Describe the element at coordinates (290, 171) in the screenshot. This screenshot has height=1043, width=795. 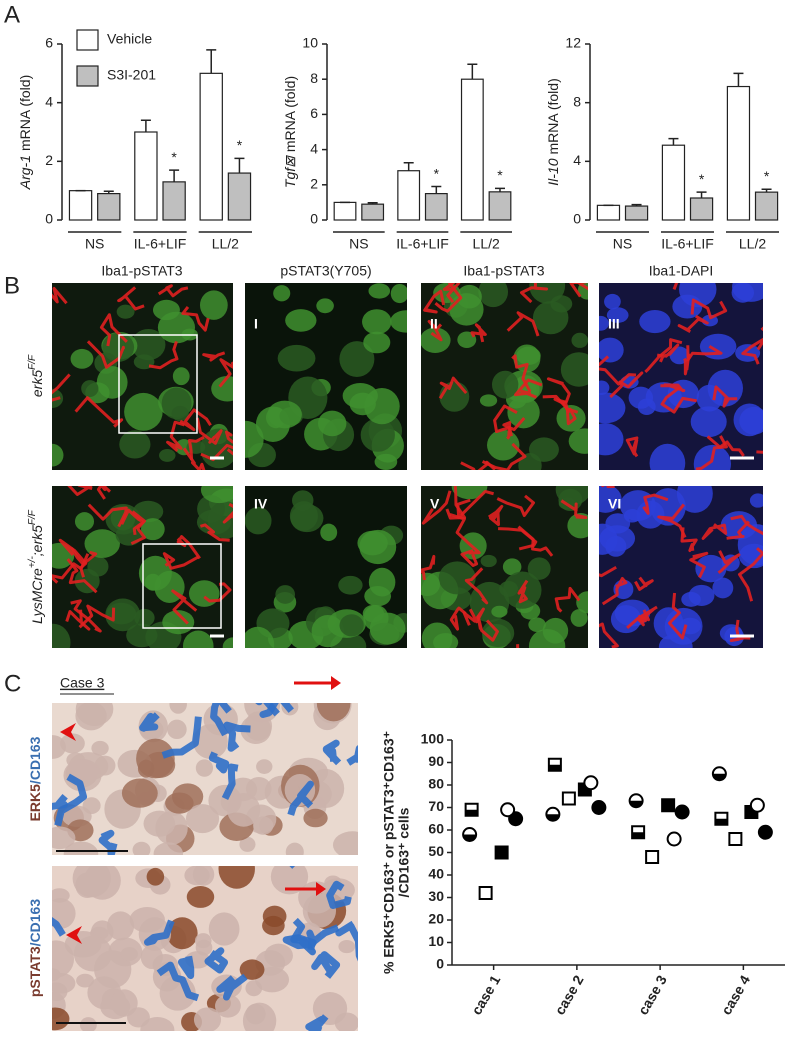
I see `y-label-gene: Tgf⊠` at that location.